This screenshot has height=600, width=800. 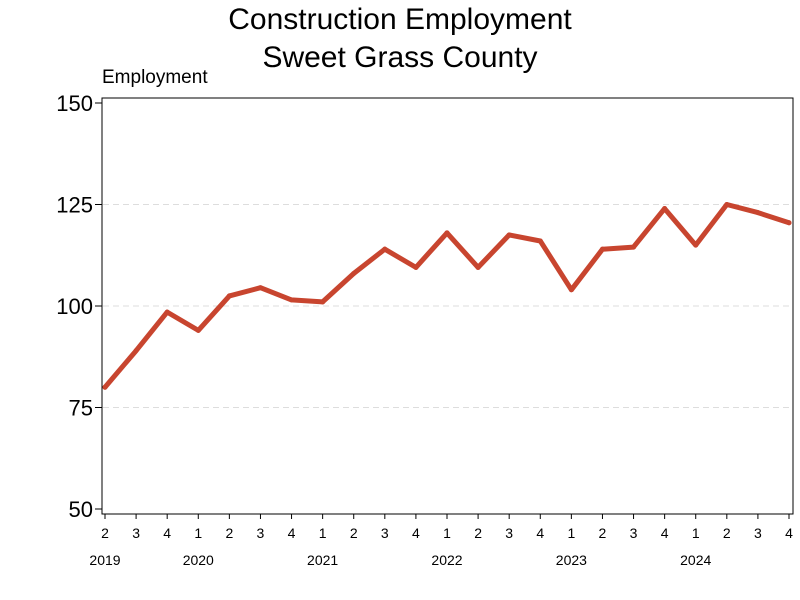 What do you see at coordinates (400, 19) in the screenshot?
I see `chart-title-line-1: Construction Employment` at bounding box center [400, 19].